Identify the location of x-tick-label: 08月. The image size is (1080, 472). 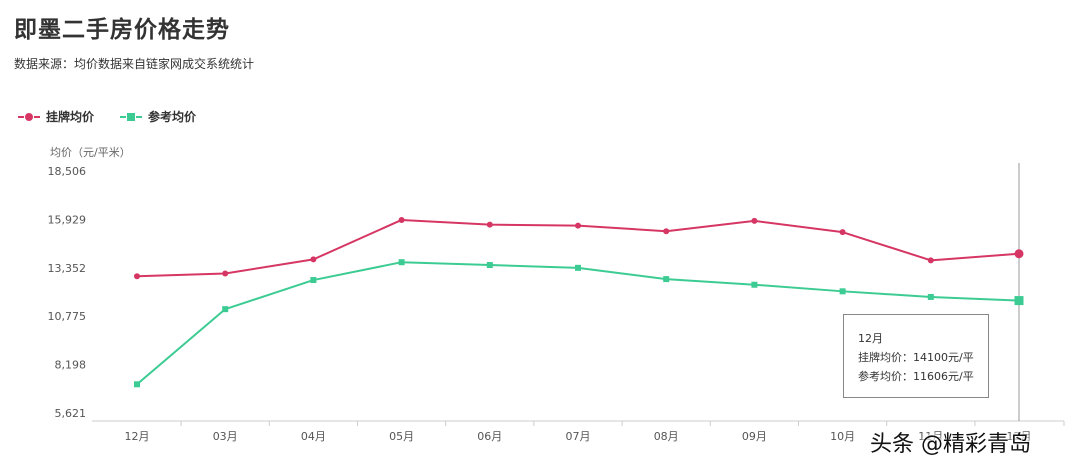
(666, 436).